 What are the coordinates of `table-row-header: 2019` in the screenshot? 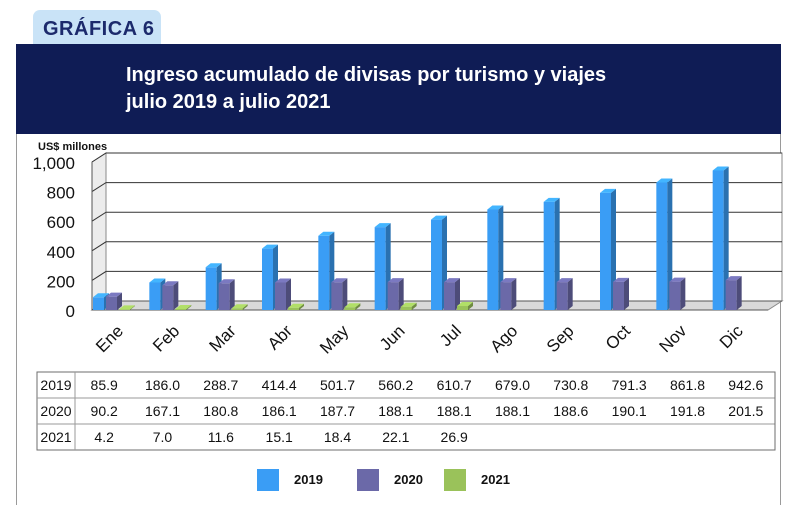 It's located at (56, 385).